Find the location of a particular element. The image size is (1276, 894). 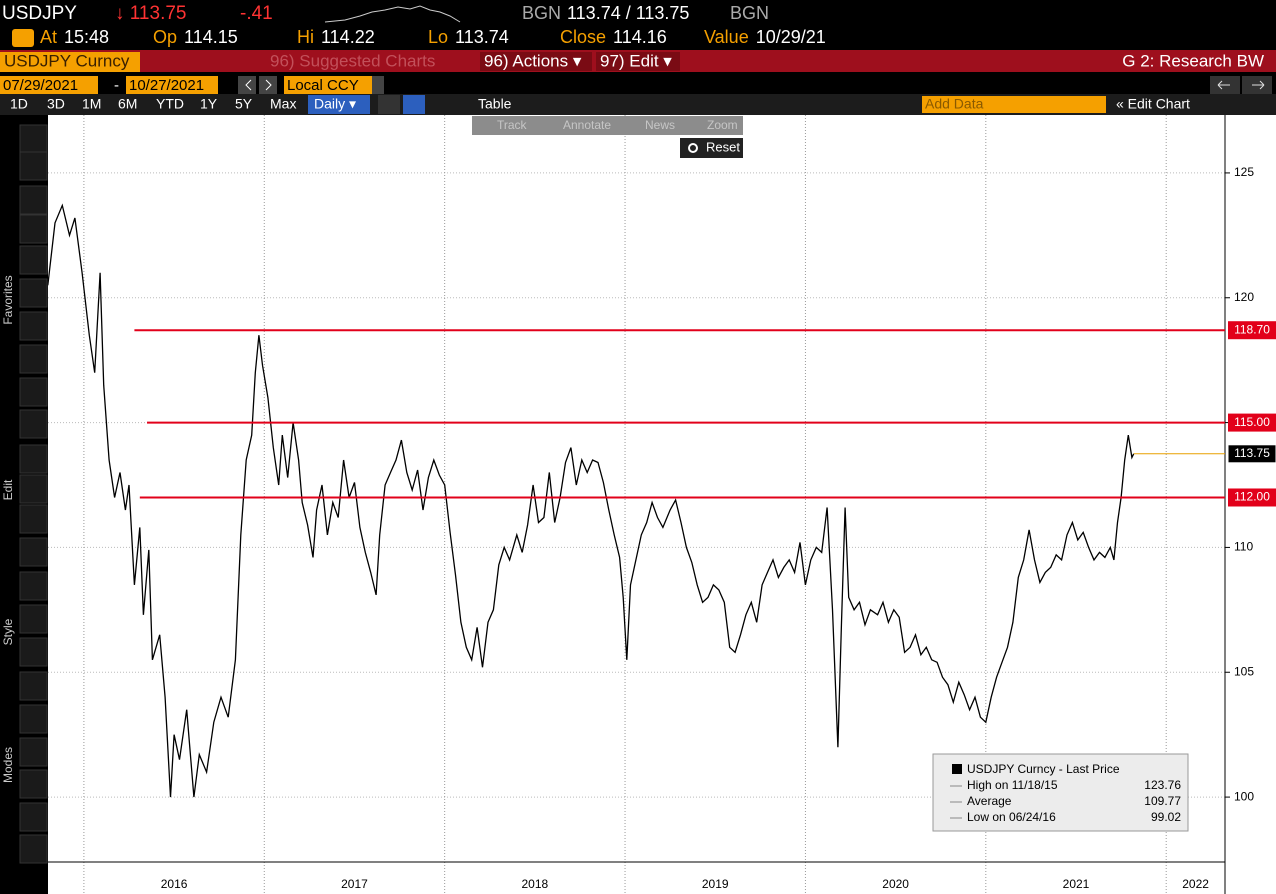

frequency-button is located at coordinates (339, 104).